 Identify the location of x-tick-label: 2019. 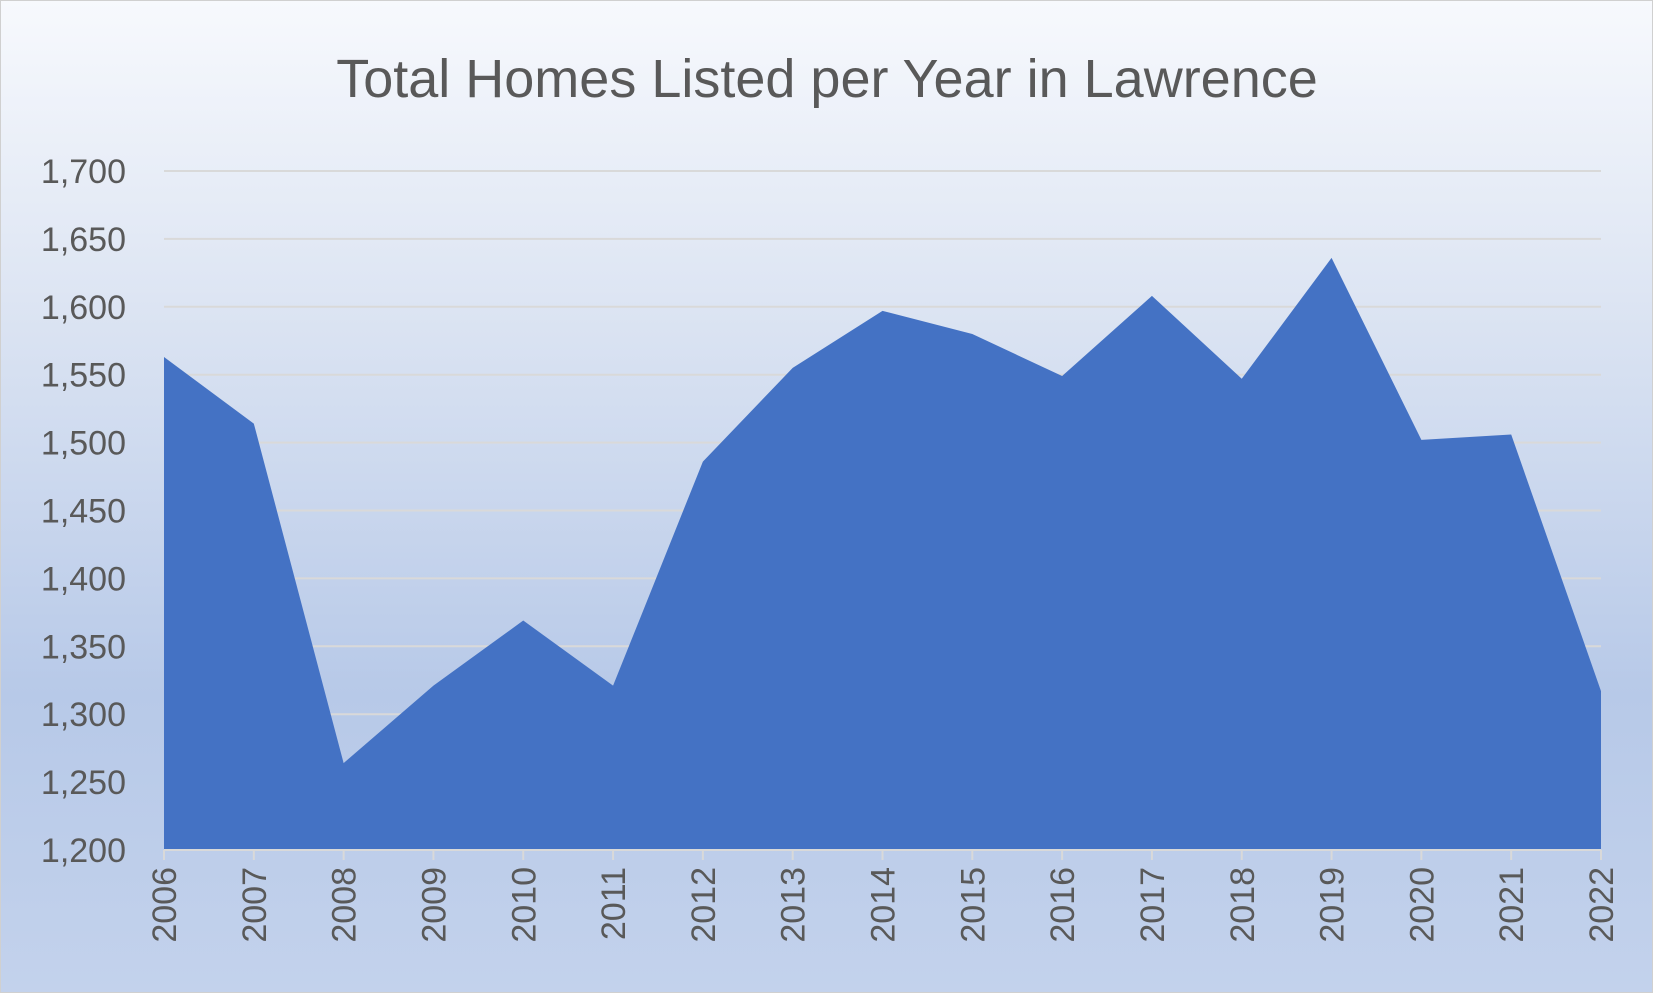
(1333, 905).